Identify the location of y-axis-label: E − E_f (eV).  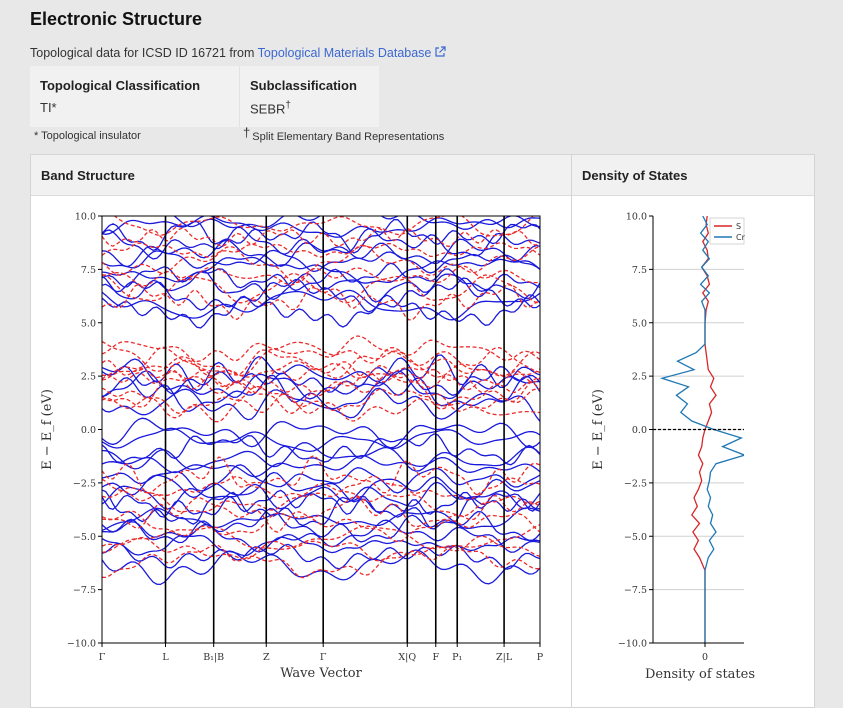
(47, 429).